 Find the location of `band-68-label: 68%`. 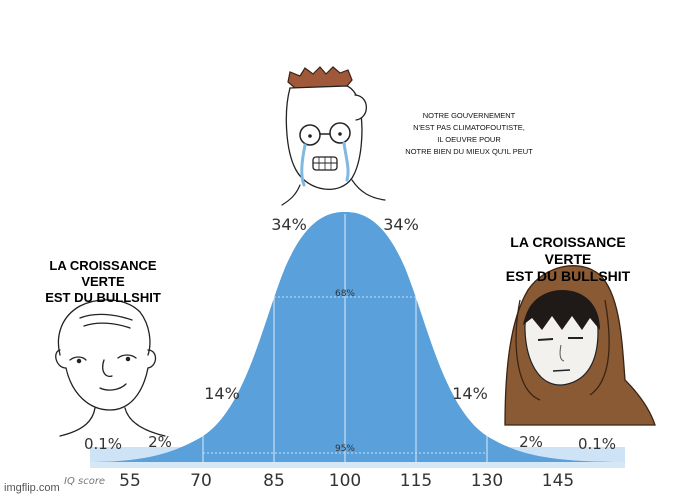

band-68-label: 68% is located at coordinates (345, 294).